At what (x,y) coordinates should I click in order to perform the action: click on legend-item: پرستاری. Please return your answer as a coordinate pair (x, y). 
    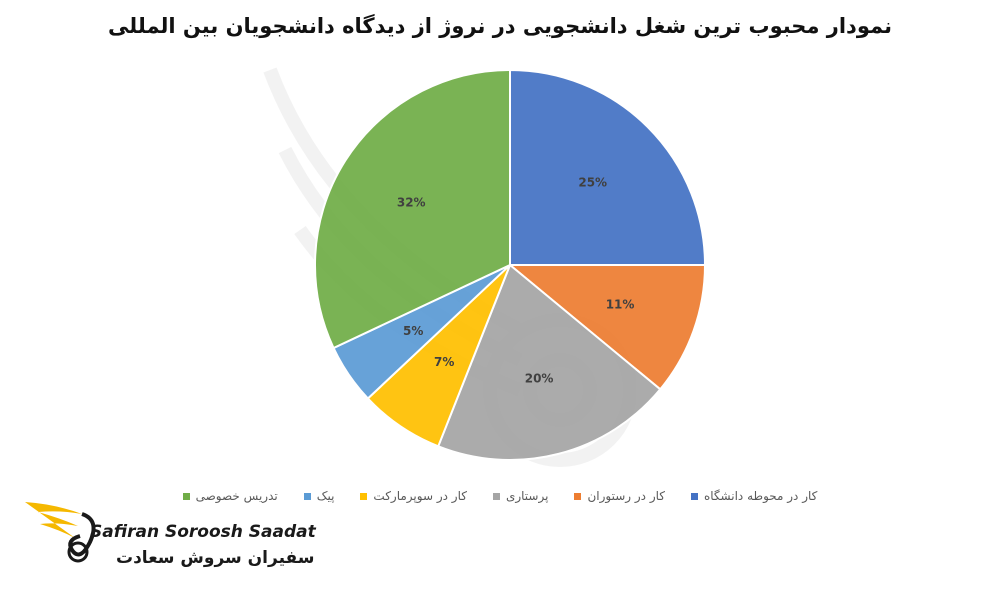
    Looking at the image, I should click on (520, 496).